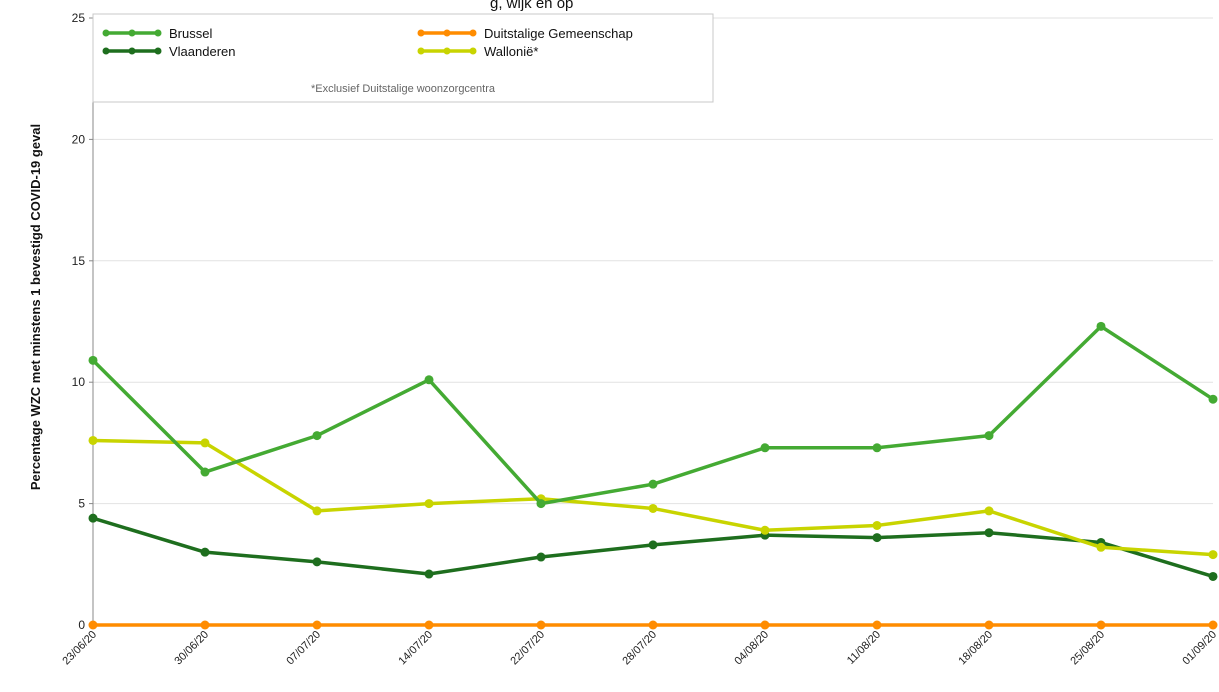 The height and width of the screenshot is (692, 1219). I want to click on y-tick-label: 20, so click(79, 139).